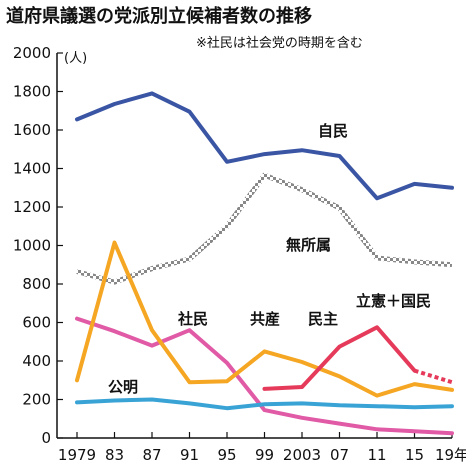  I want to click on y-tick-label: 800, so click(36, 284).